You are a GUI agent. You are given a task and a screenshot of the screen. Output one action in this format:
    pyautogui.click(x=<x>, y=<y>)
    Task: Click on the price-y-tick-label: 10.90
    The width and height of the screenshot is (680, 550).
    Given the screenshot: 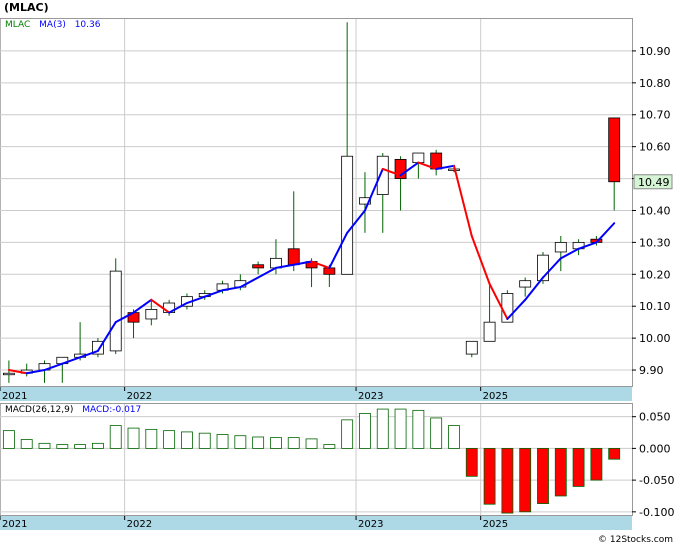 What is the action you would take?
    pyautogui.click(x=655, y=51)
    